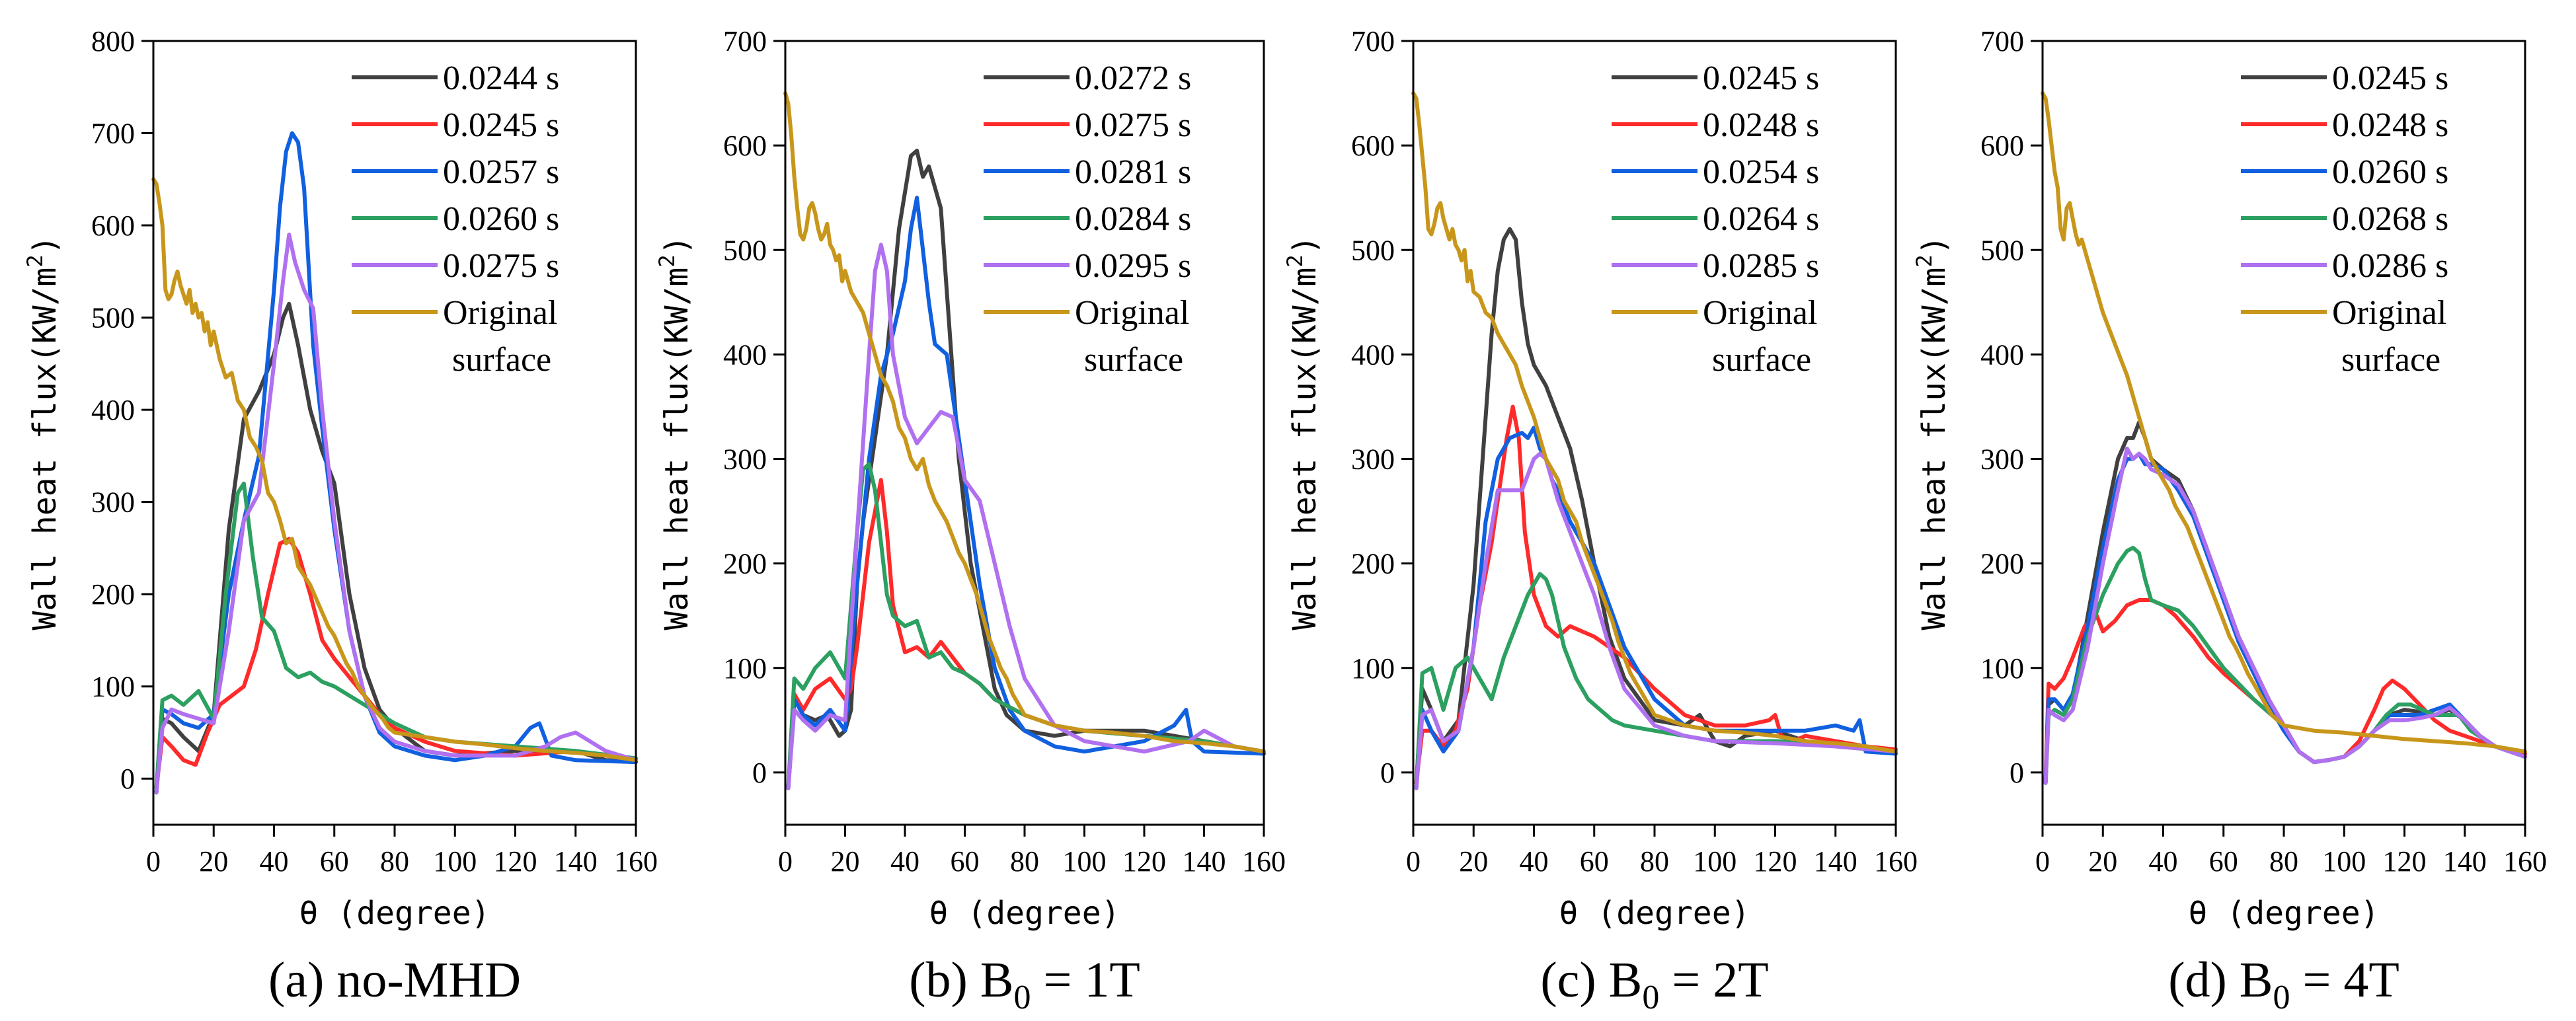  What do you see at coordinates (501, 78) in the screenshot?
I see `legend-label: 0.0244 s` at bounding box center [501, 78].